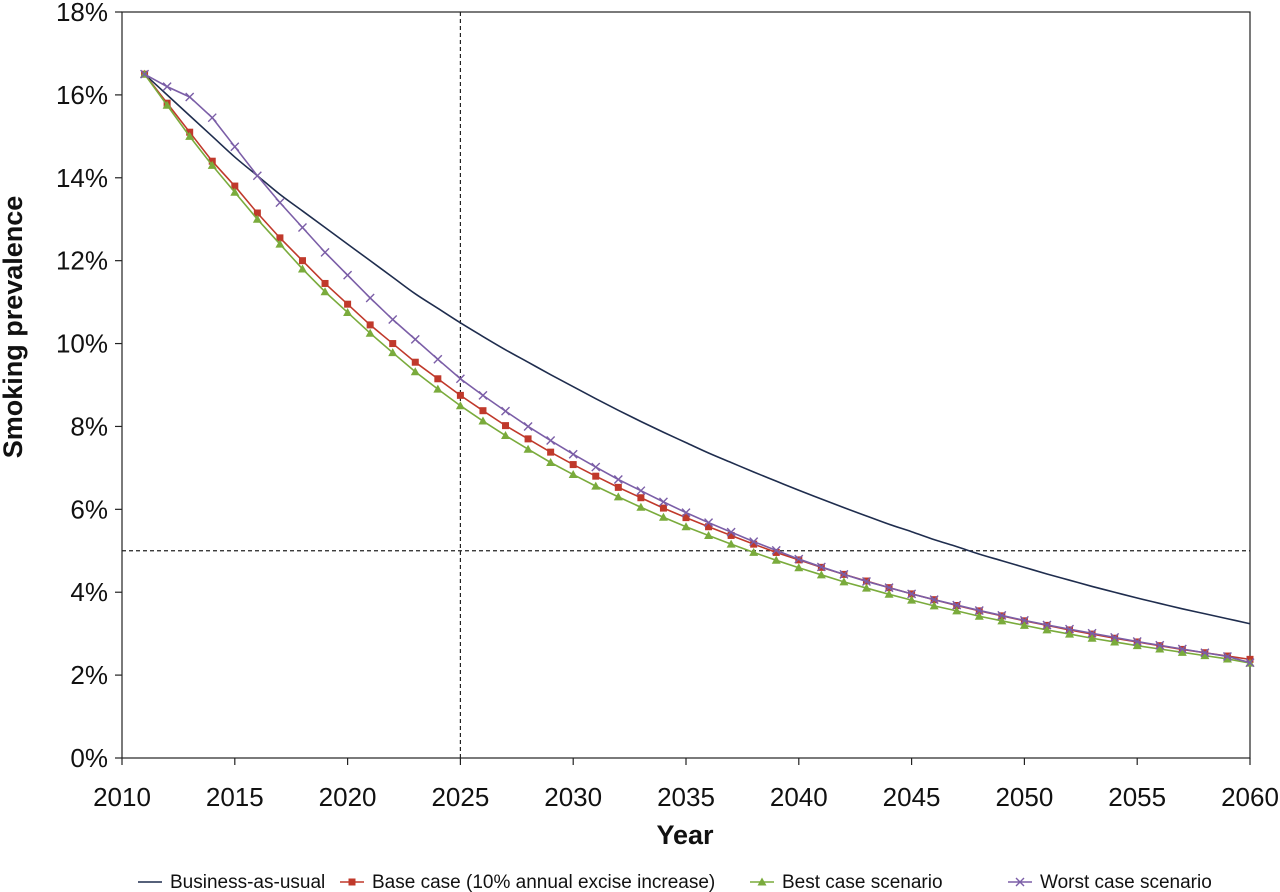  I want to click on x-tick-label: 2010, so click(122, 797).